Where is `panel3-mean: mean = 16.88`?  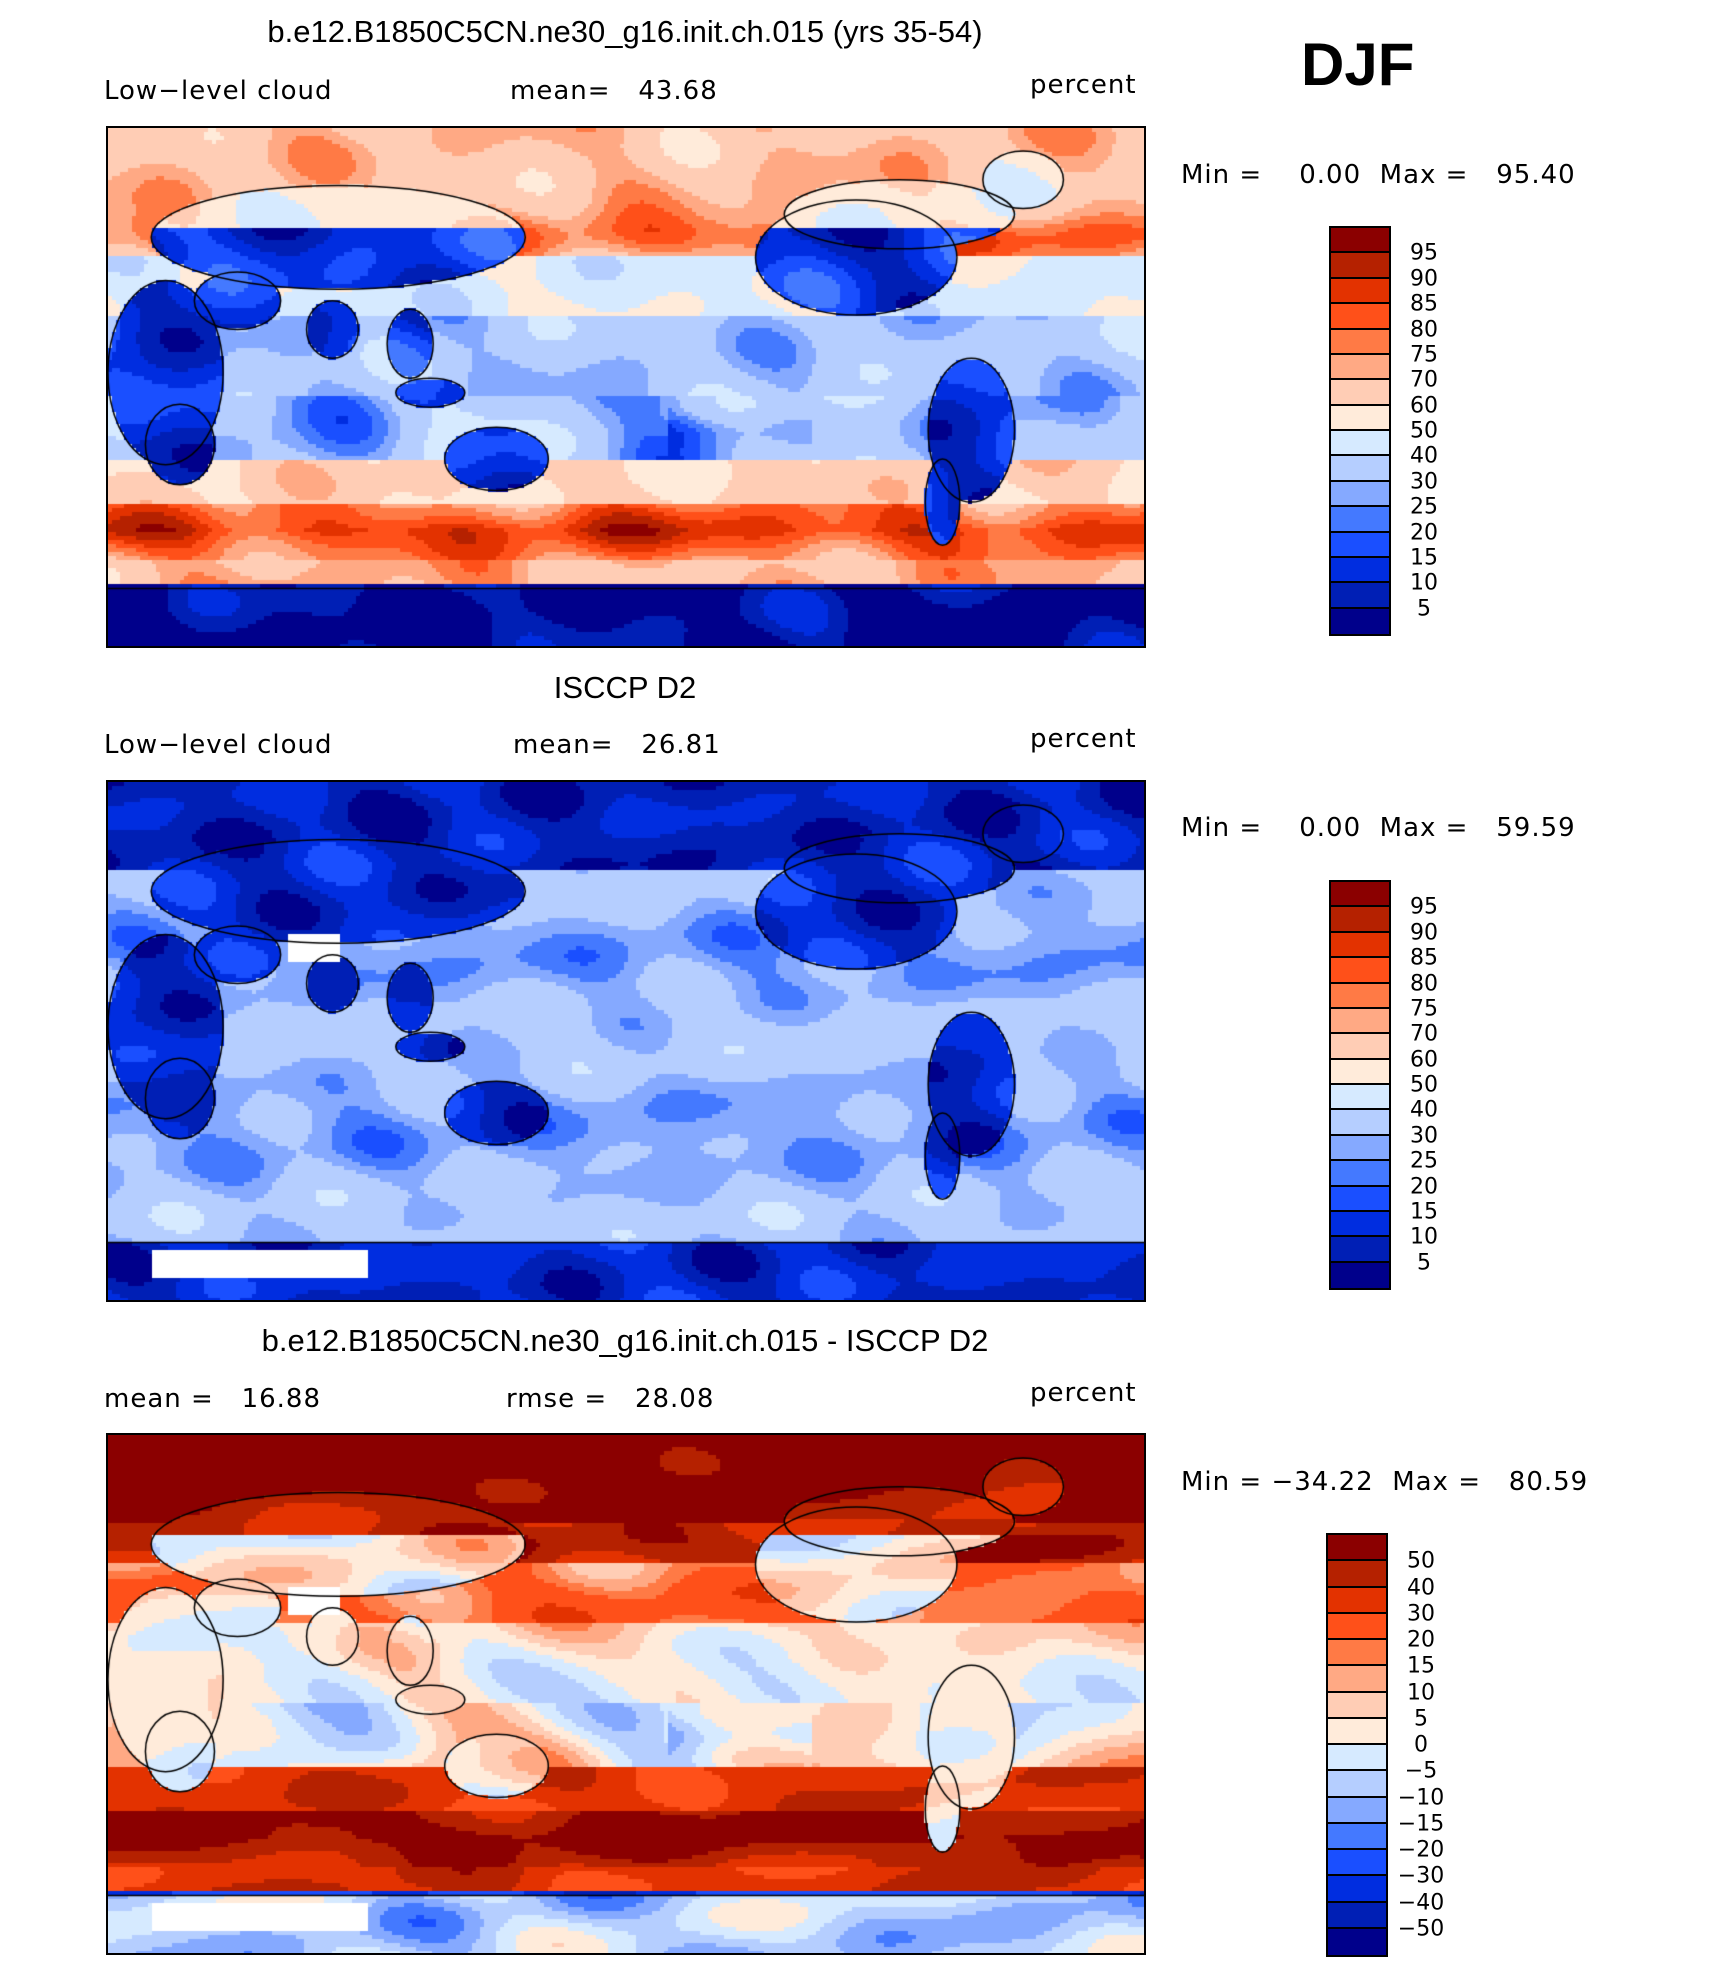
panel3-mean: mean = 16.88 is located at coordinates (213, 1399).